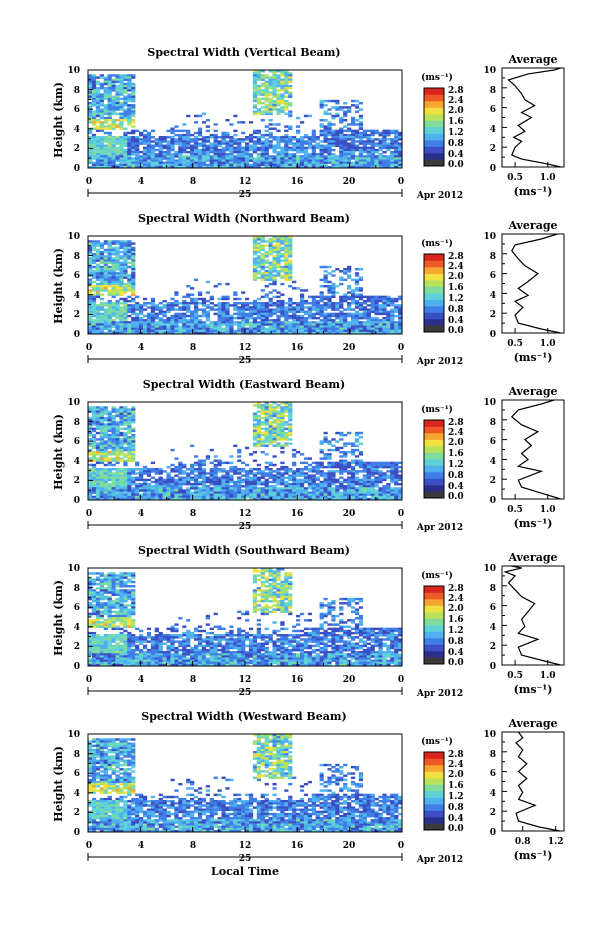 The height and width of the screenshot is (929, 616). I want to click on colorbar-segment, so click(434, 98).